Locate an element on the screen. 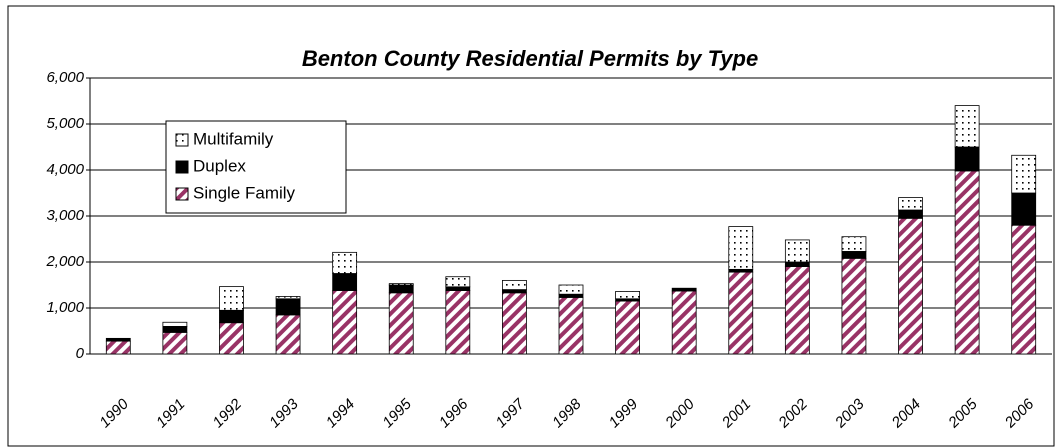 The height and width of the screenshot is (447, 1055). y-tick-label: 3,000 is located at coordinates (65, 215).